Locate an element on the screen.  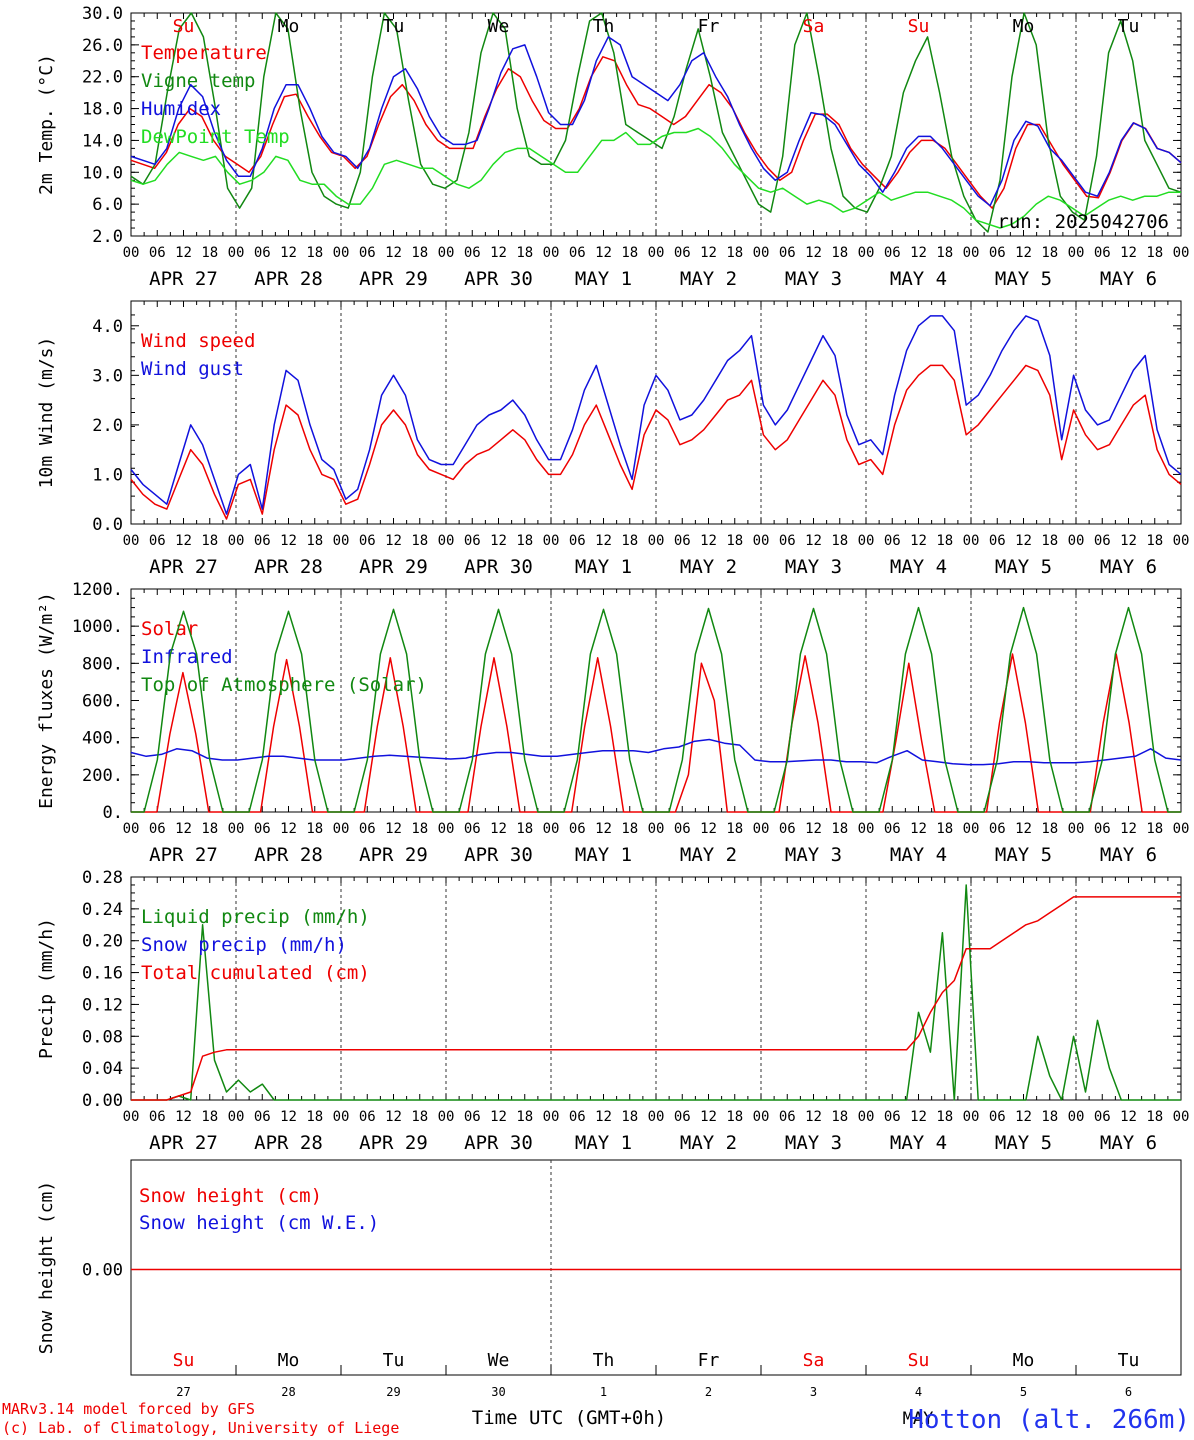
run-label: run: 2025042706 is located at coordinates (1083, 222).